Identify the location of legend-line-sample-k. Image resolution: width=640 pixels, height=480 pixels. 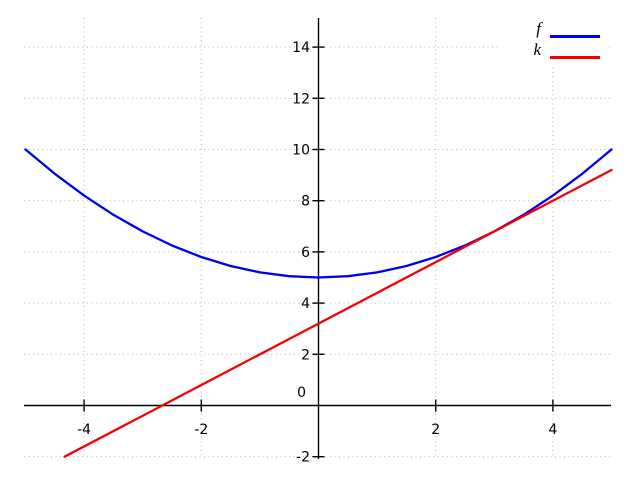
(575, 57).